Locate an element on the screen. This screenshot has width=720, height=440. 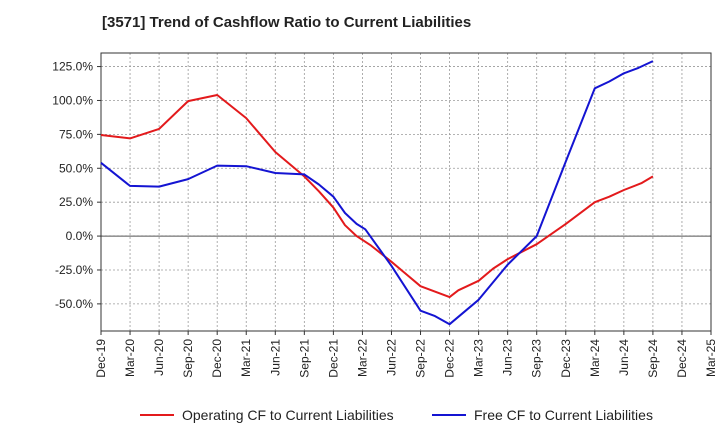
y-tick-label: 50.0% is located at coordinates (76, 168).